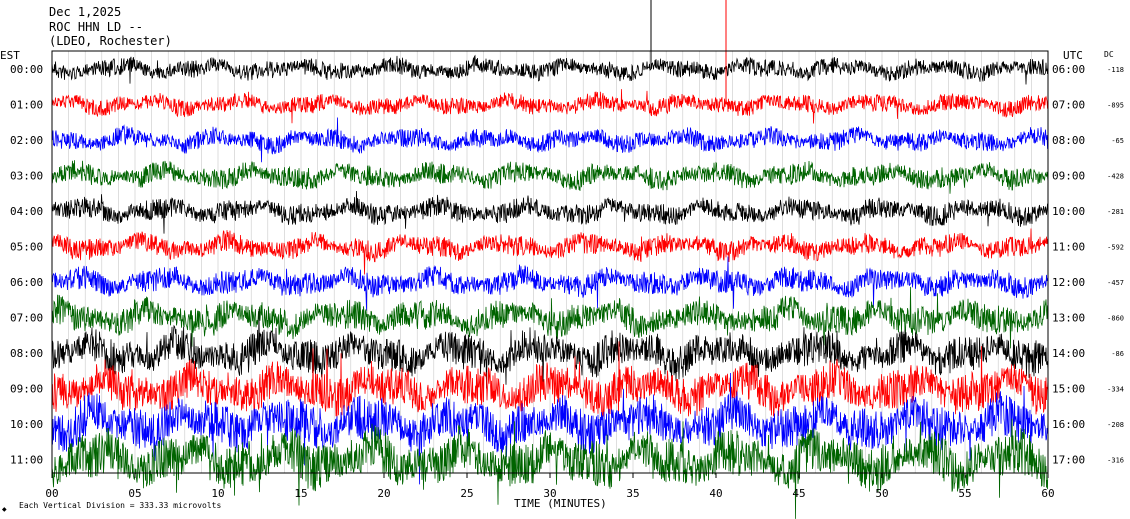  I want to click on network-name: (LDEO, Rochester), so click(110, 41).